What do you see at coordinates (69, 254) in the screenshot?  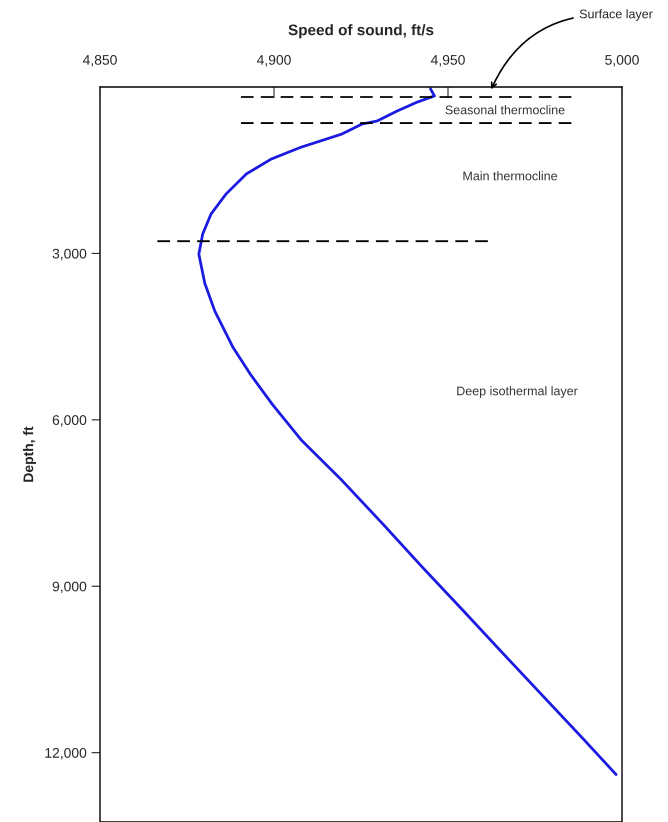 I see `y-tick-label: 3,000` at bounding box center [69, 254].